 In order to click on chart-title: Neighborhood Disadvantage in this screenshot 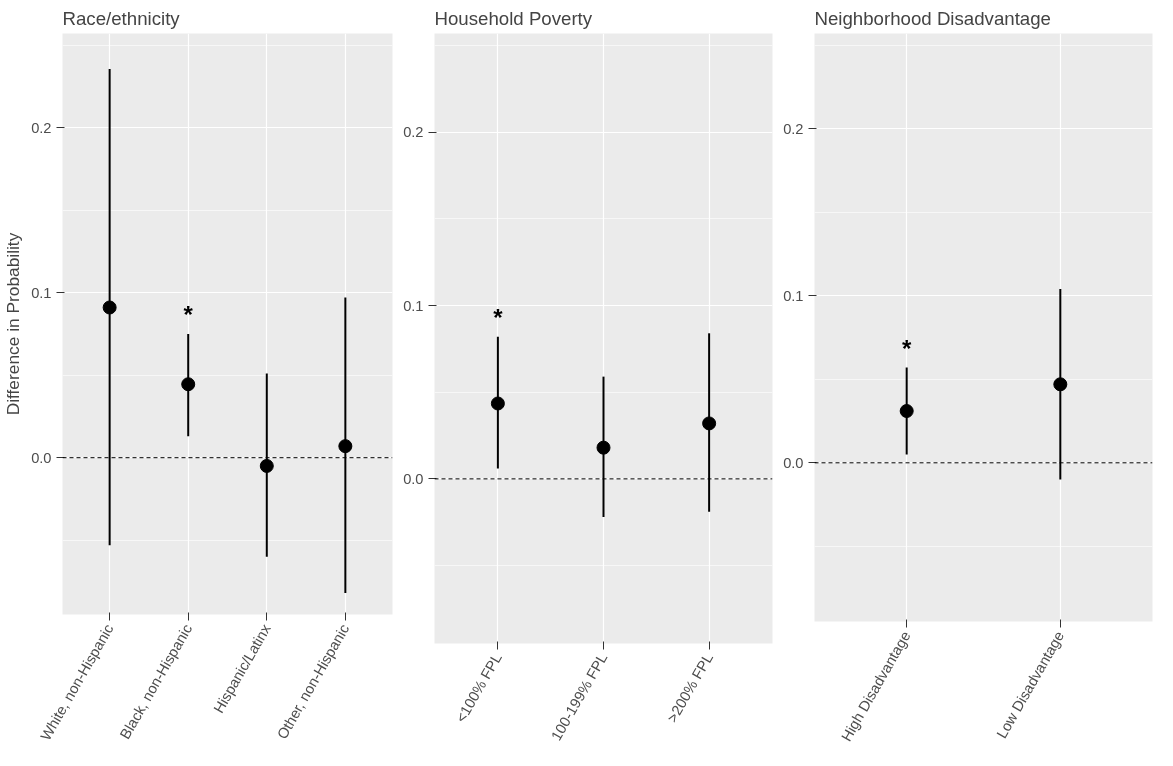, I will do `click(932, 18)`.